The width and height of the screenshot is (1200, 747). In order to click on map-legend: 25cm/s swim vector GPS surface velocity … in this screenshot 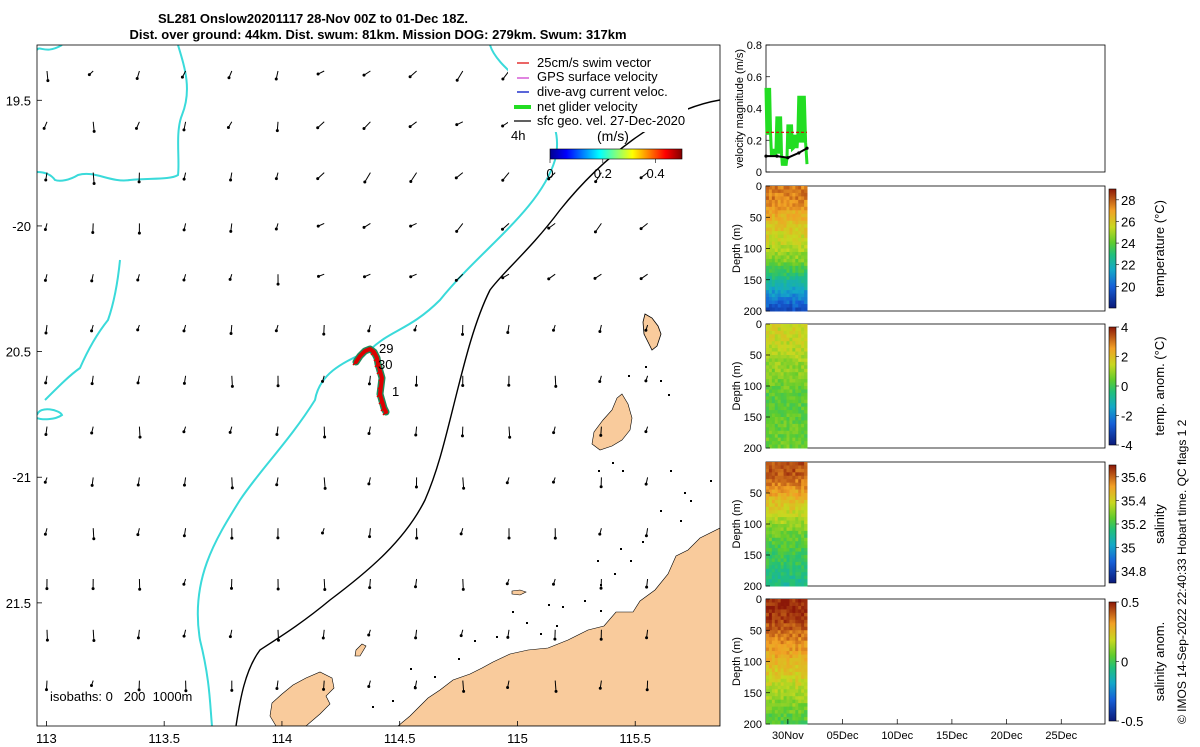, I will do `click(598, 116)`.